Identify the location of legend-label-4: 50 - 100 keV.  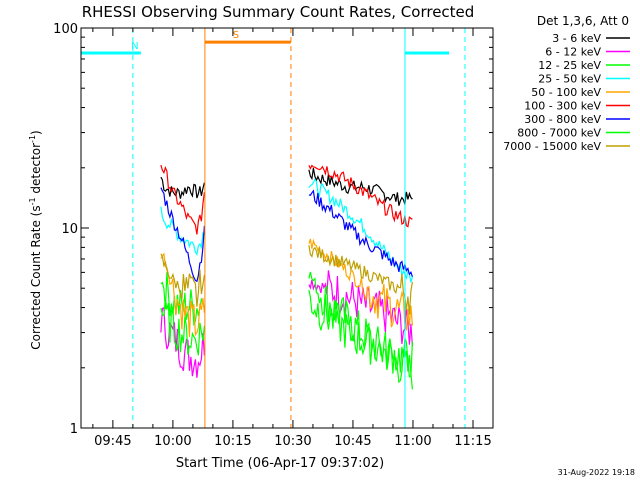
(566, 92).